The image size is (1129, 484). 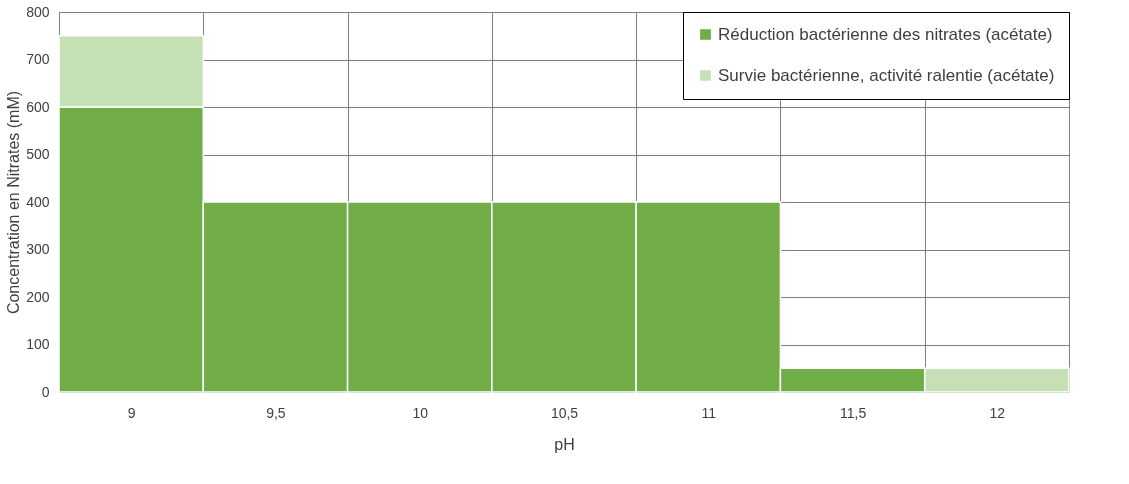 I want to click on y-tick-label: 300, so click(x=38, y=249).